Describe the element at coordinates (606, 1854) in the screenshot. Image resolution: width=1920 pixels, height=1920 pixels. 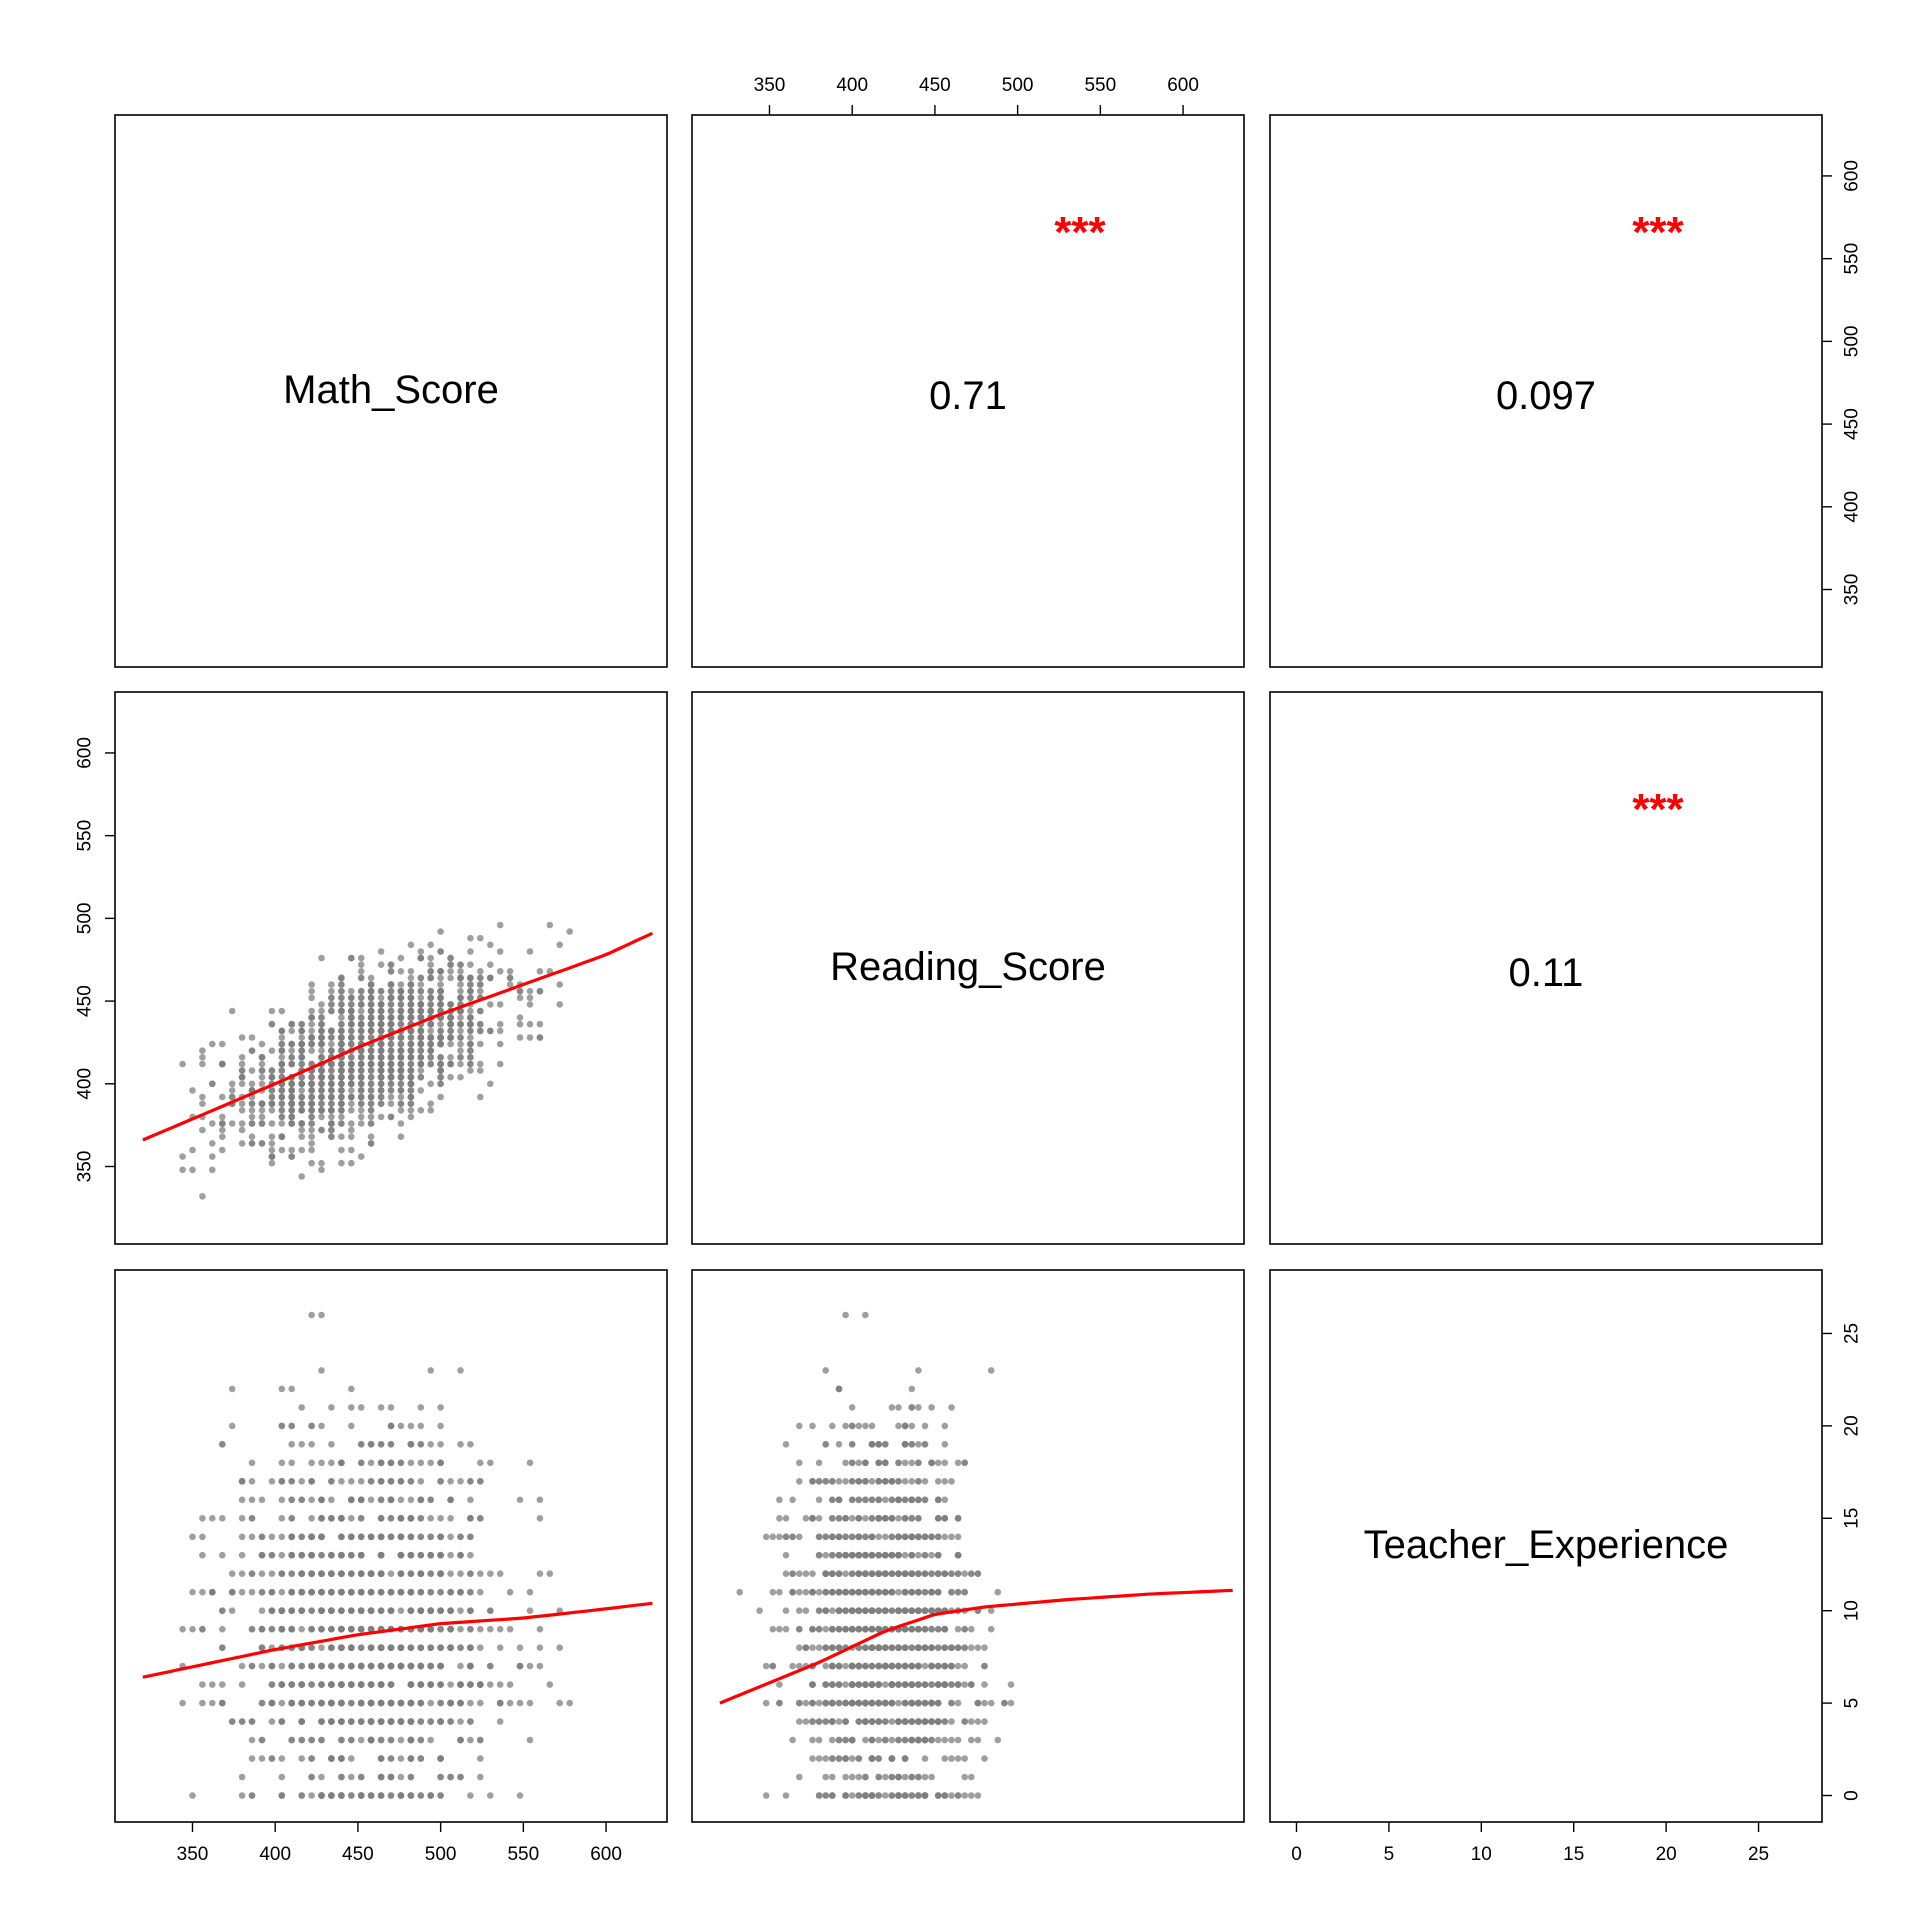
I see `x-tick-label: 600` at that location.